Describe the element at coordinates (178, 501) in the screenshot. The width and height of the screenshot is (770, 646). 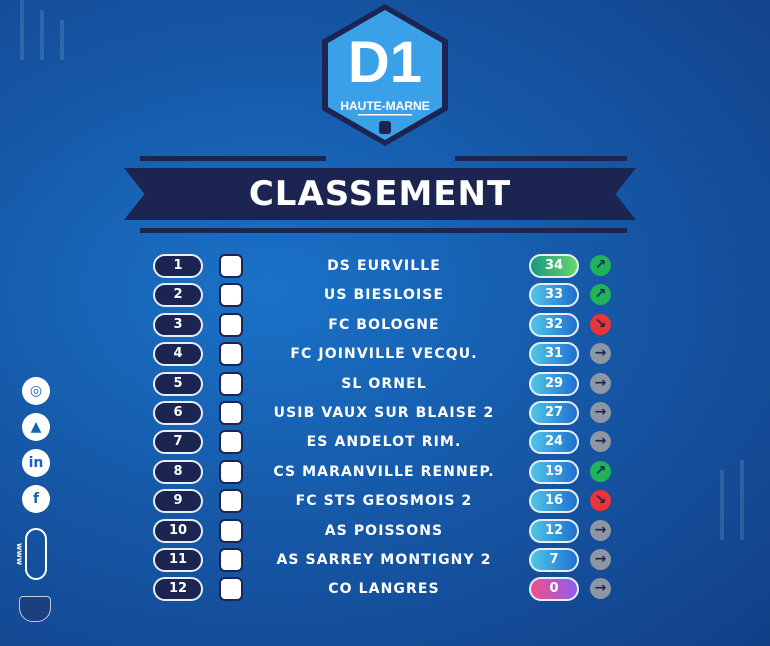
I see `rank-badge: 9` at that location.